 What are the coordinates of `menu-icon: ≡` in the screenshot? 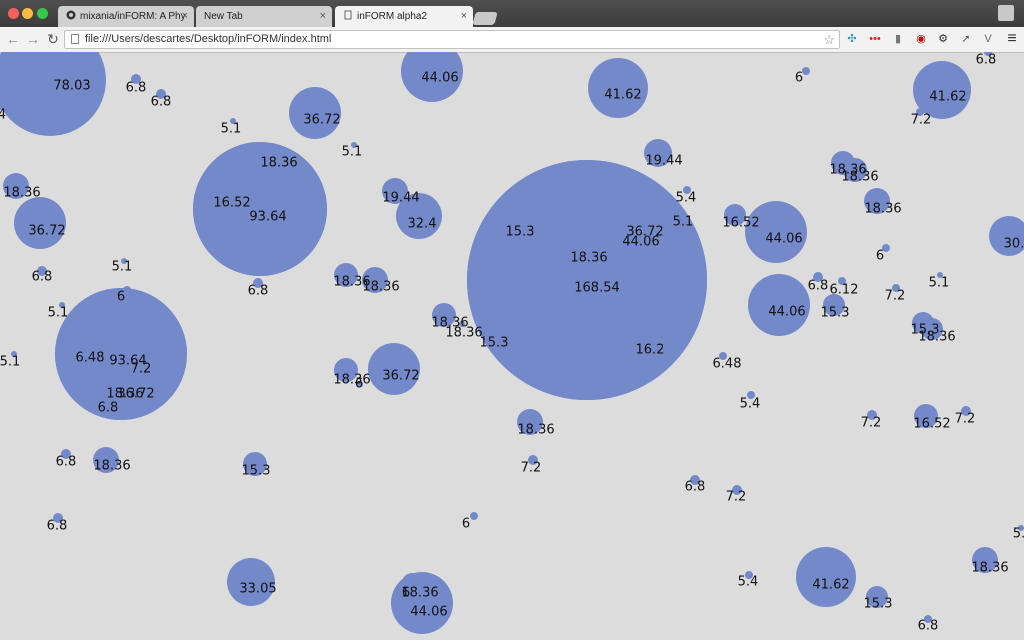 It's located at (1012, 38).